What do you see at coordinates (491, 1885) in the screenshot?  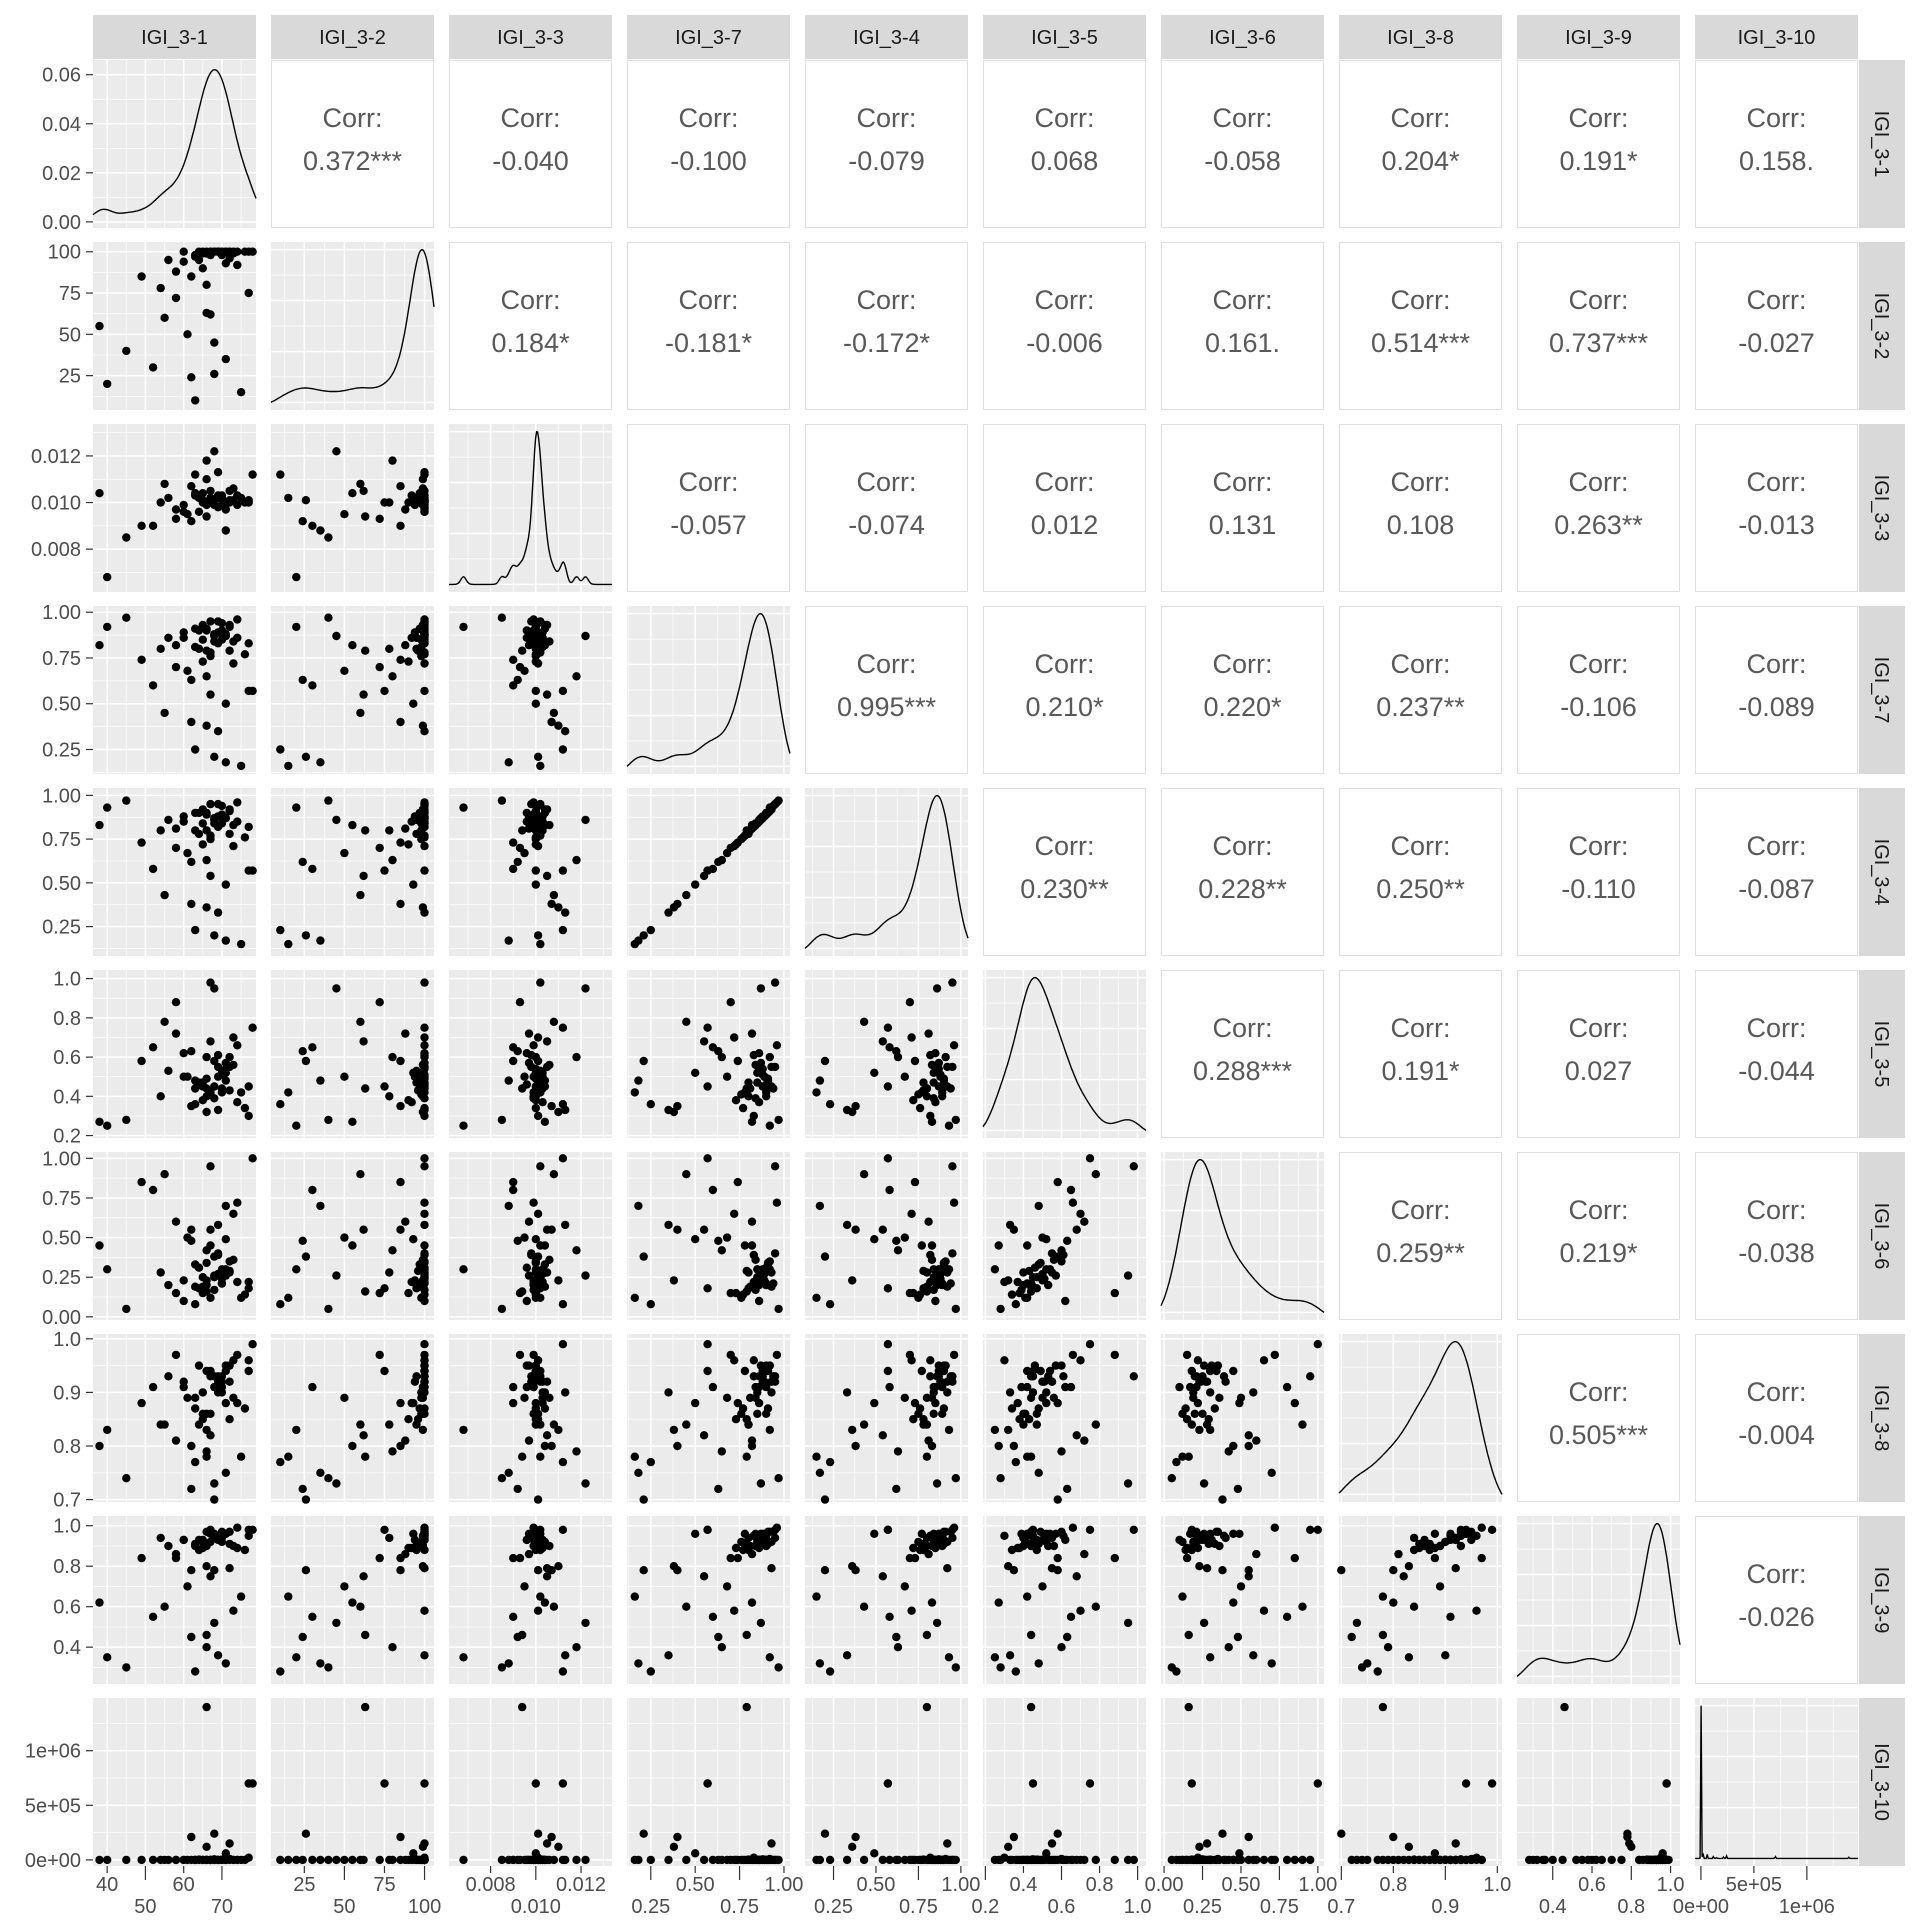 I see `x-tick-label: 0.008` at bounding box center [491, 1885].